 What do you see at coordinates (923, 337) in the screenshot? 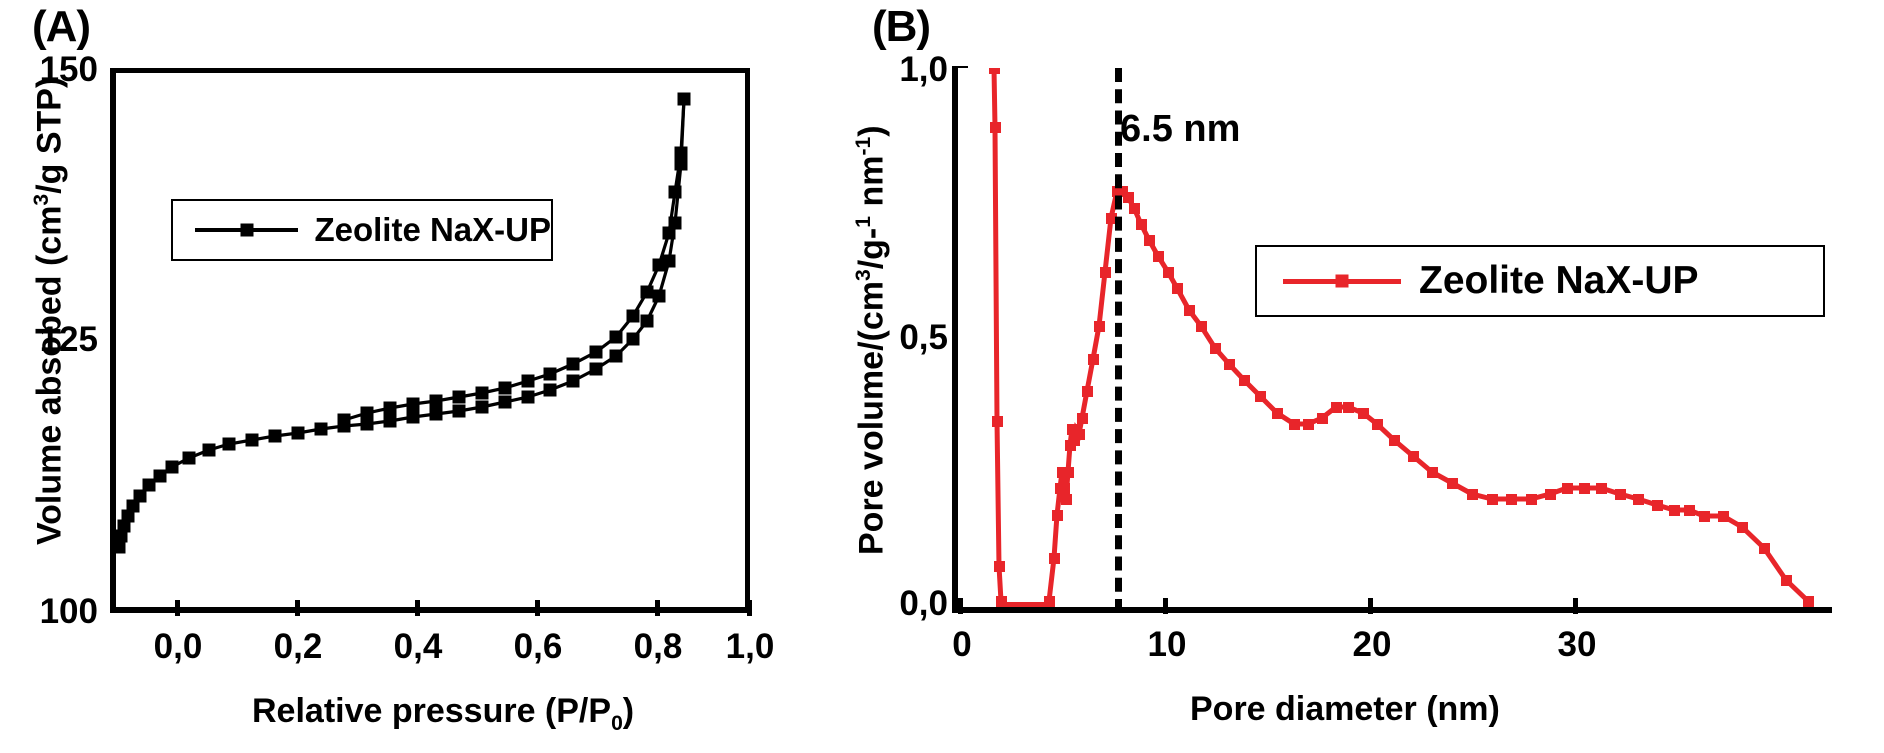
I see `panel-b-ytick-05: 0,5` at bounding box center [923, 337].